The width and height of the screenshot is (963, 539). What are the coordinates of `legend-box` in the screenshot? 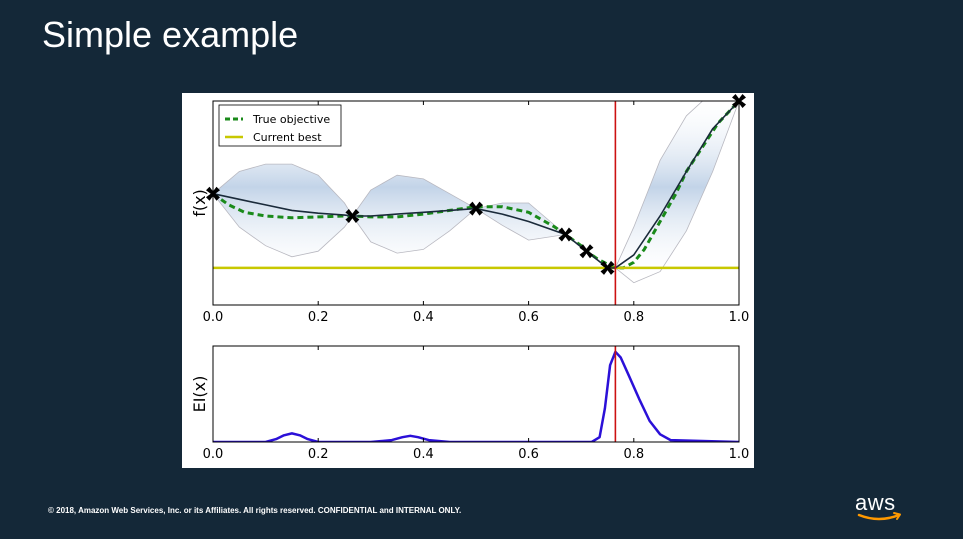 It's located at (280, 125).